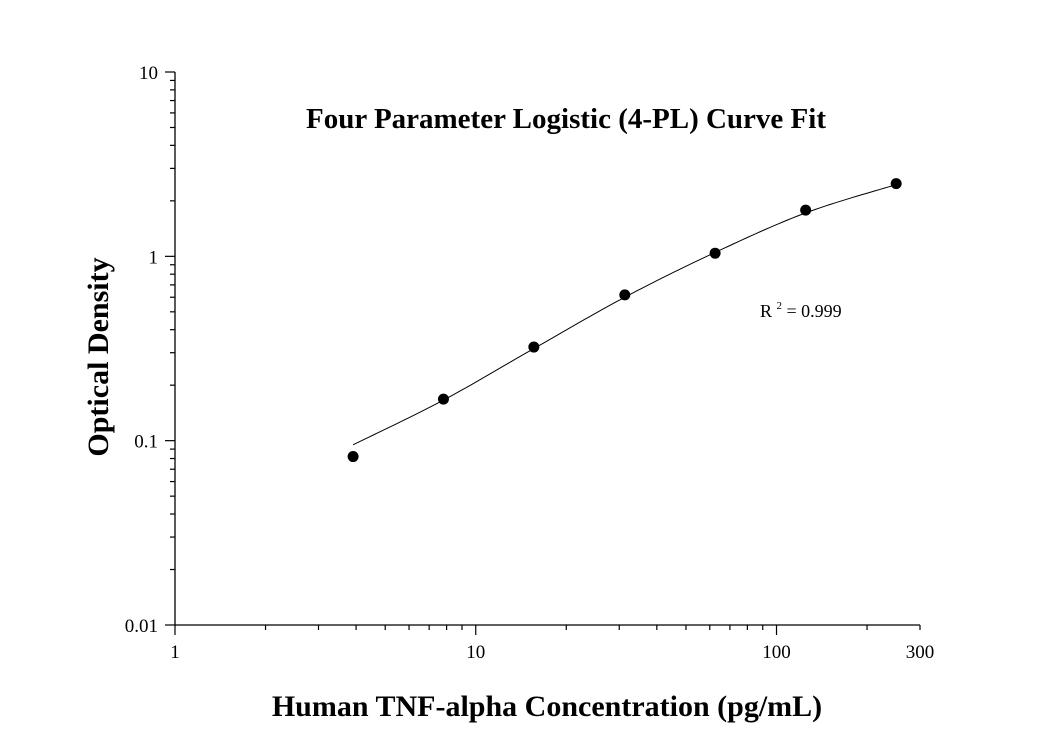 This screenshot has width=1063, height=748. I want to click on x-tick-label: 100, so click(776, 652).